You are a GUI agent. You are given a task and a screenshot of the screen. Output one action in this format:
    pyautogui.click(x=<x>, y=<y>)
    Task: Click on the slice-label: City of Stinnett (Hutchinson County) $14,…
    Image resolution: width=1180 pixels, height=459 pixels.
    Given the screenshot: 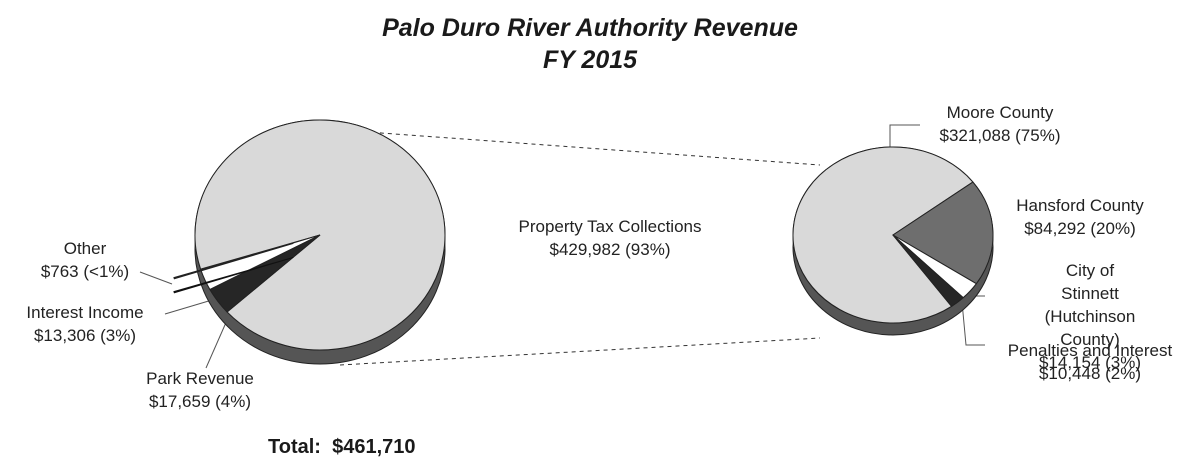 What is the action you would take?
    pyautogui.click(x=1090, y=316)
    